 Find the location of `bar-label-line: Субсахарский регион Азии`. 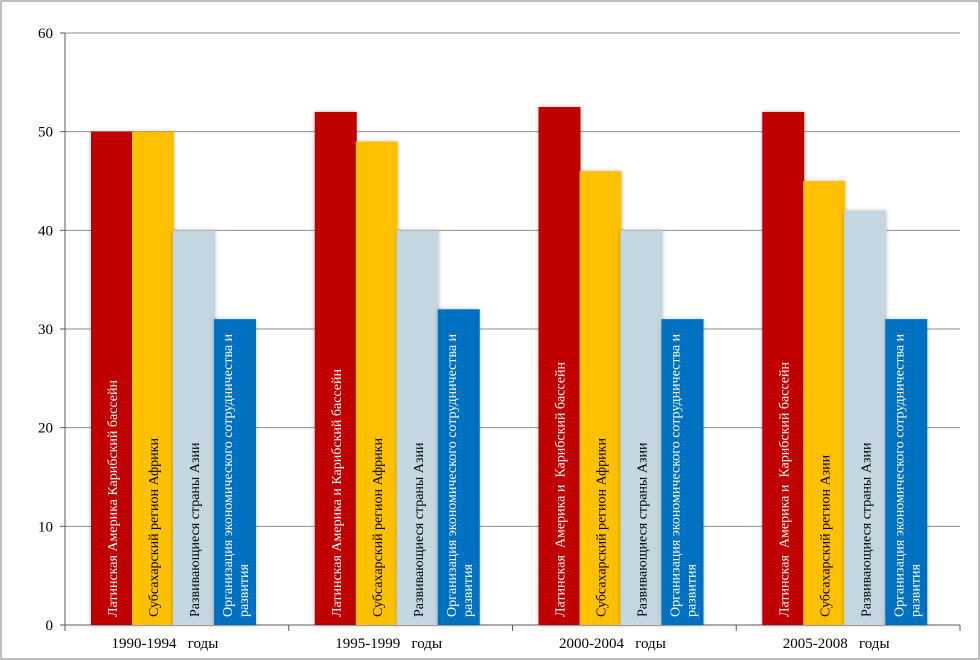

bar-label-line: Субсахарский регион Азии is located at coordinates (825, 535).